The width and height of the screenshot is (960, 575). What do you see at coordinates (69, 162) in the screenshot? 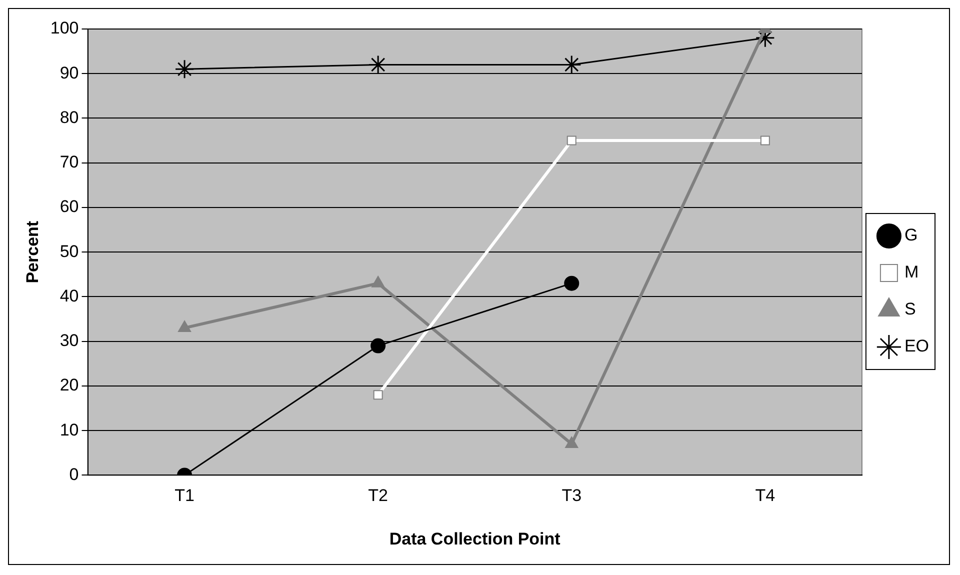
I see `y-tick-label: 70` at bounding box center [69, 162].